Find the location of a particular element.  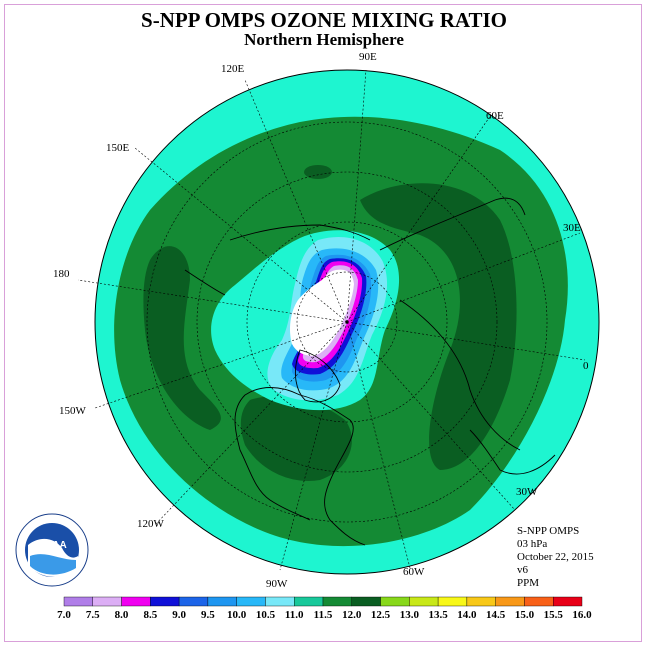

contour-11-5-east is located at coordinates (438, 326).